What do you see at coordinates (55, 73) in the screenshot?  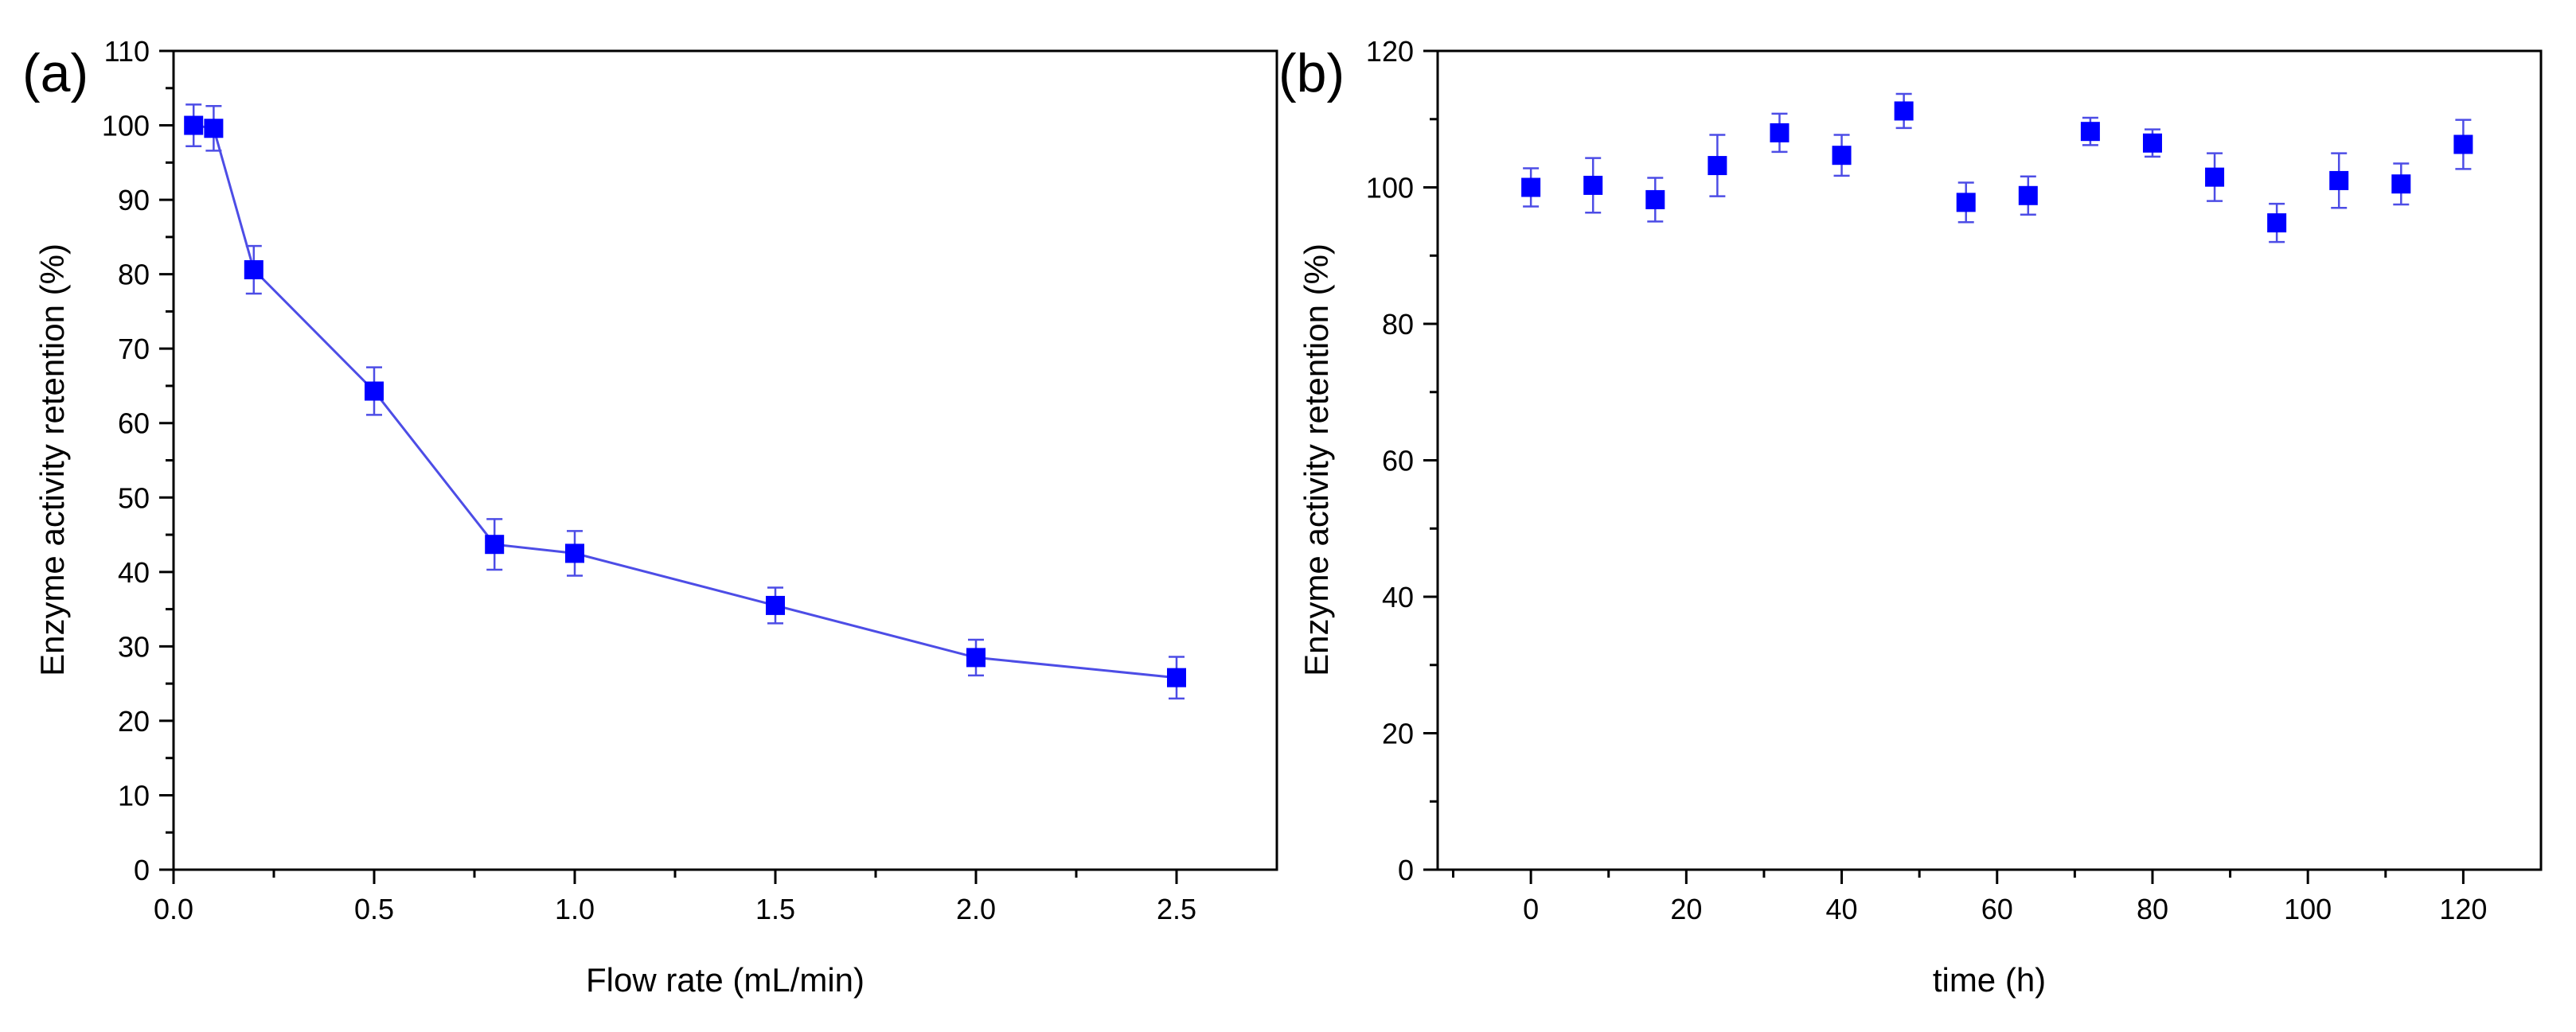 I see `panel-a-label: (a)` at bounding box center [55, 73].